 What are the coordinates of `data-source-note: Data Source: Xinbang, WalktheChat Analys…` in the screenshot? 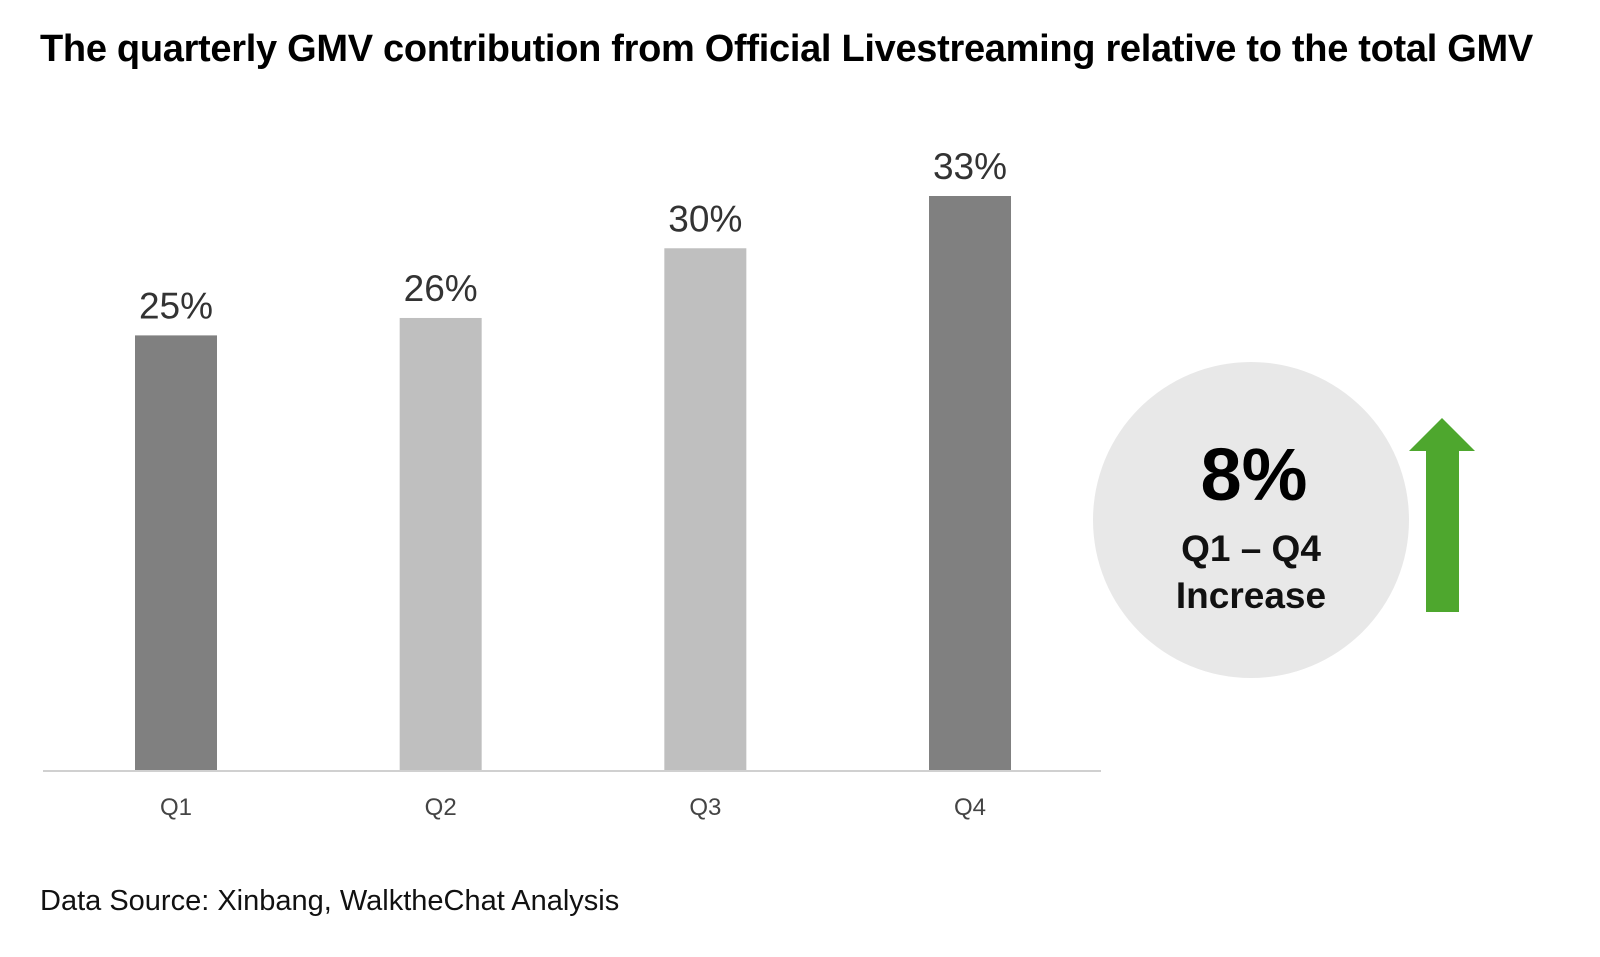 It's located at (330, 901).